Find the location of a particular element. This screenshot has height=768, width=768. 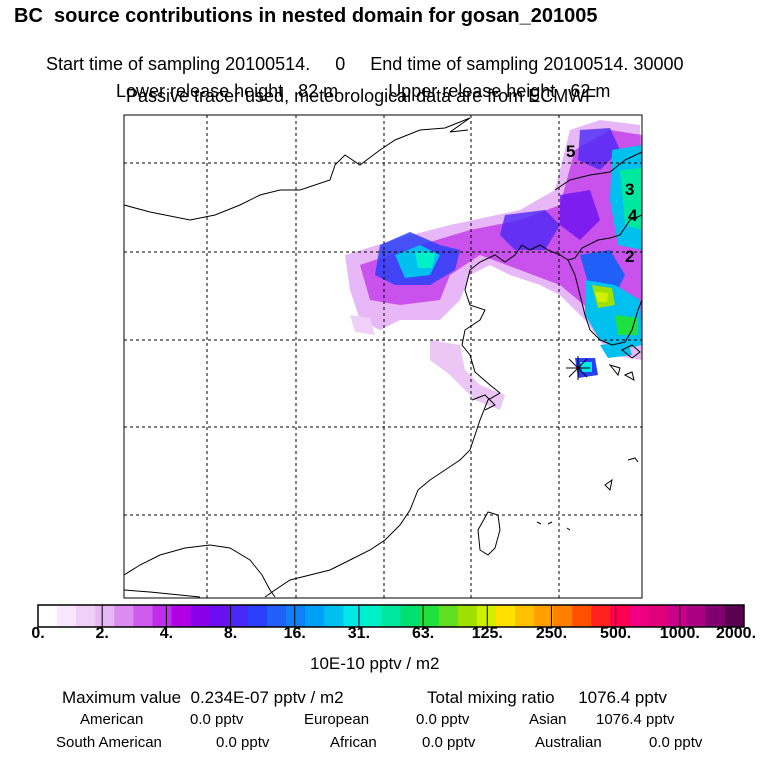

colorbar-tick-label: 500. is located at coordinates (616, 633).